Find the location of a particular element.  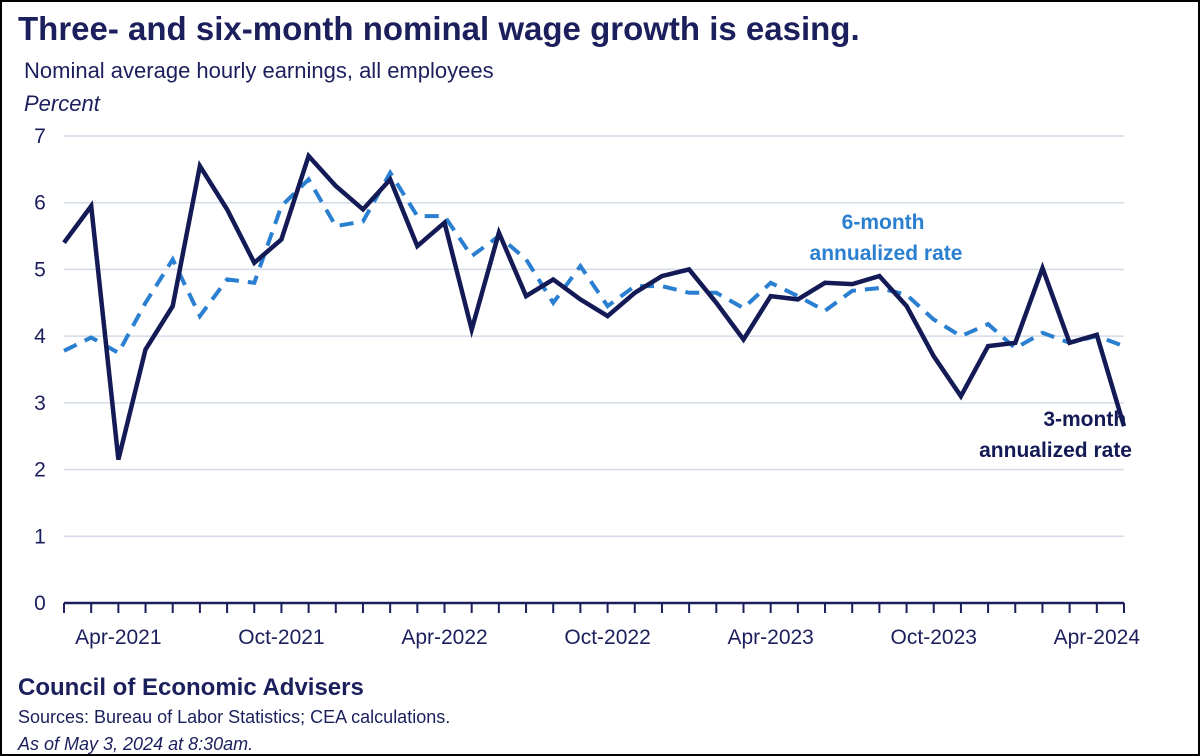

annotation-3-month: 3-month annualized rate is located at coordinates (1055, 435).